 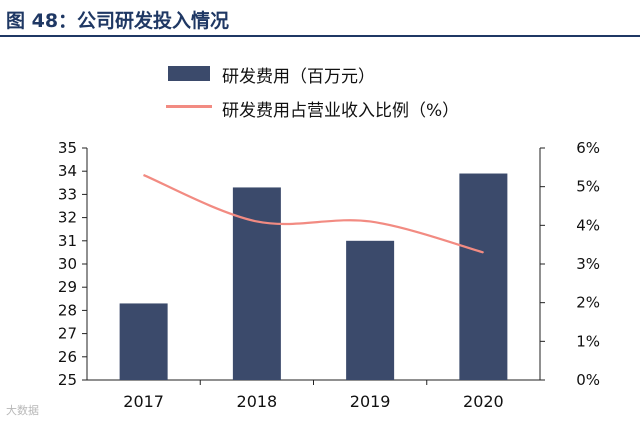 What do you see at coordinates (67, 171) in the screenshot?
I see `y-left-tick-label: 34` at bounding box center [67, 171].